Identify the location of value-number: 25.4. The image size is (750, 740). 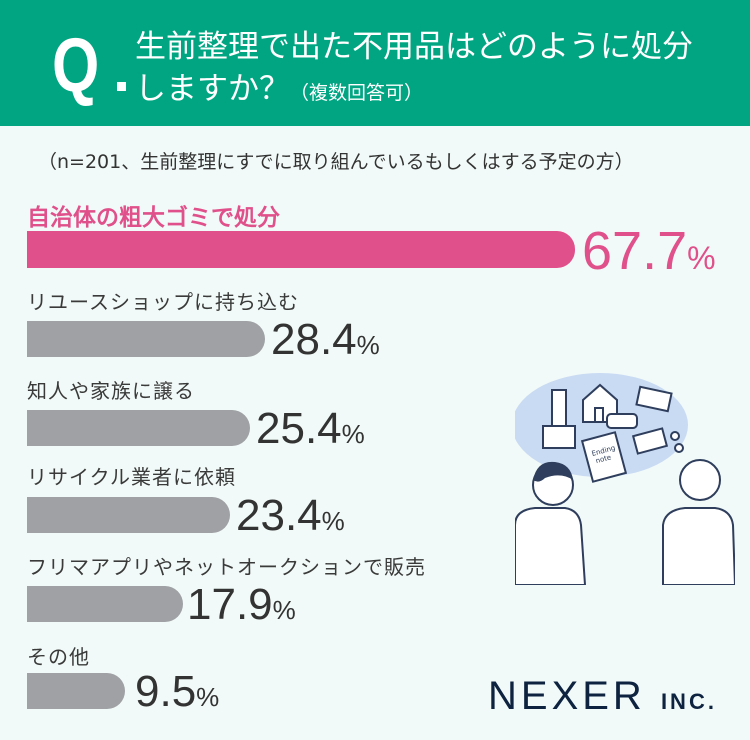
(299, 428).